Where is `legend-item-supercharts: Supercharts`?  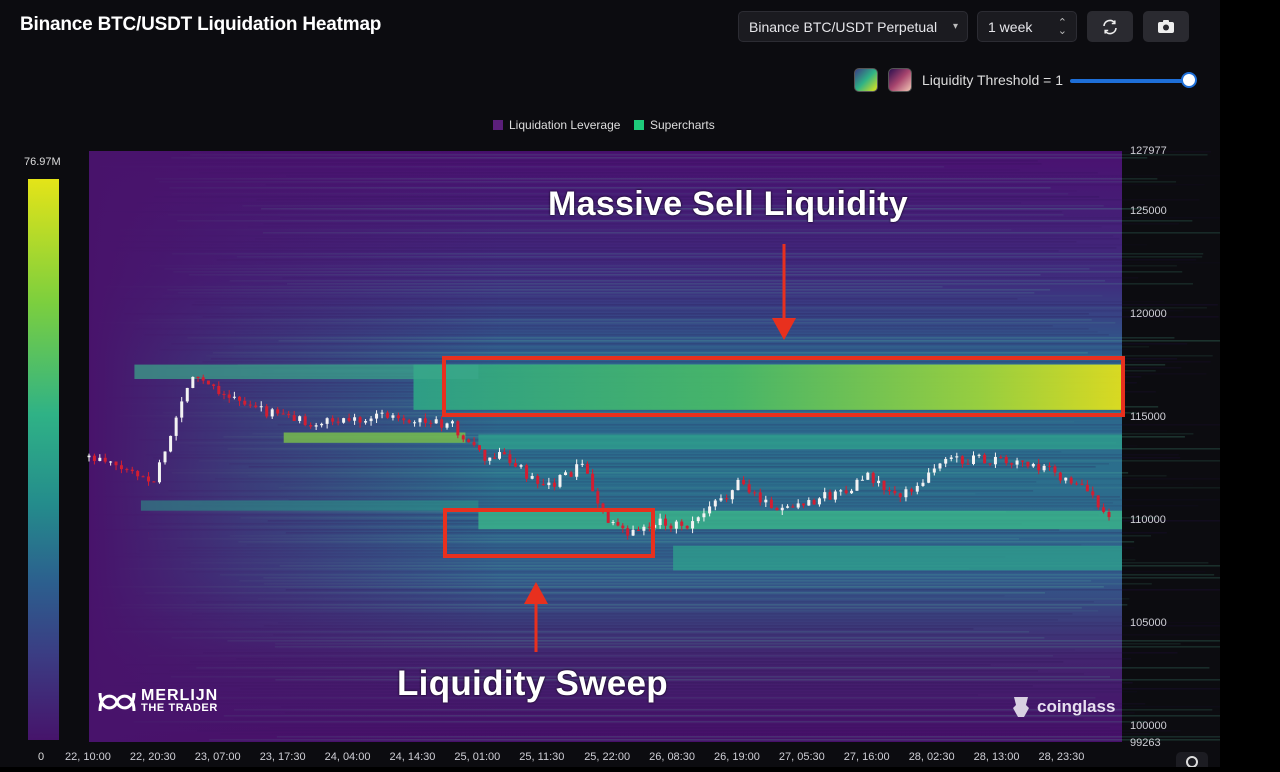 legend-item-supercharts: Supercharts is located at coordinates (674, 125).